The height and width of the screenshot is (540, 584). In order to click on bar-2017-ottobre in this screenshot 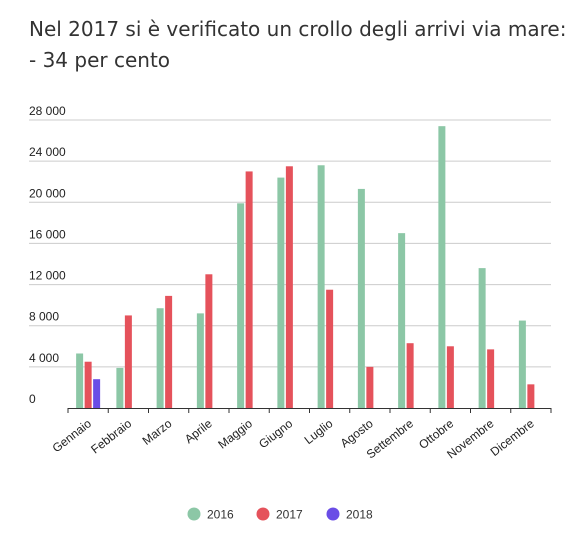, I will do `click(450, 377)`.